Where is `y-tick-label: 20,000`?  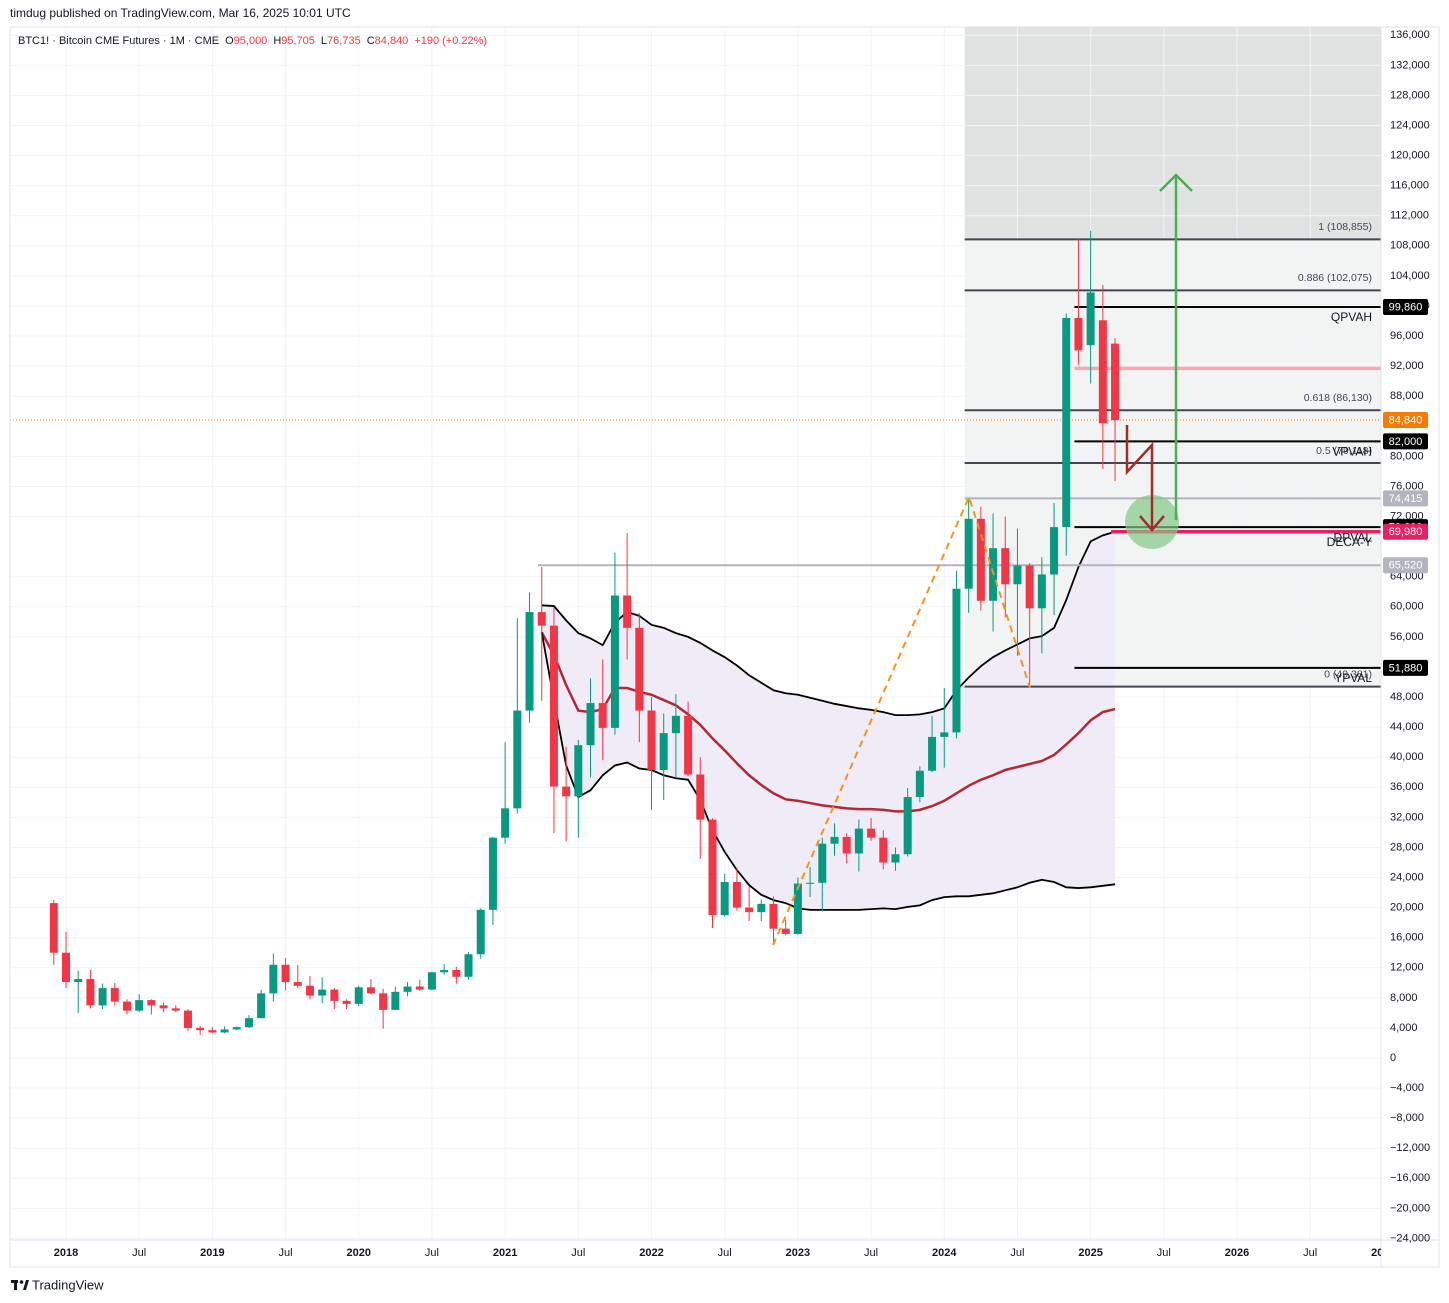
y-tick-label: 20,000 is located at coordinates (1407, 908).